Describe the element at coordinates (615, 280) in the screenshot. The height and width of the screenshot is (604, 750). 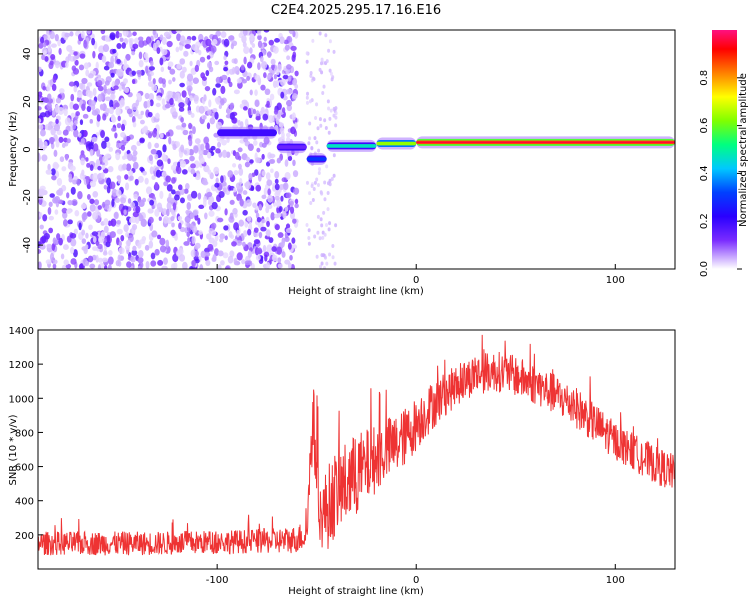
I see `spectrogram-x-tick-label: 100` at that location.